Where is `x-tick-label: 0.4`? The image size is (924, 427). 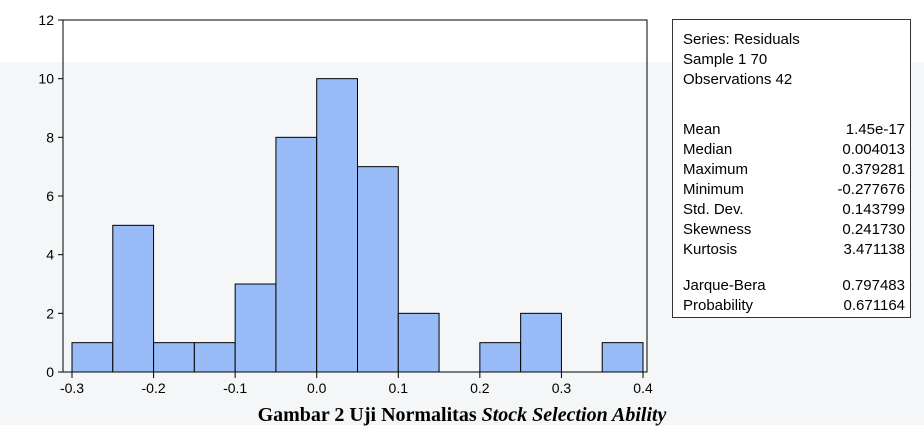
x-tick-label: 0.4 is located at coordinates (643, 388).